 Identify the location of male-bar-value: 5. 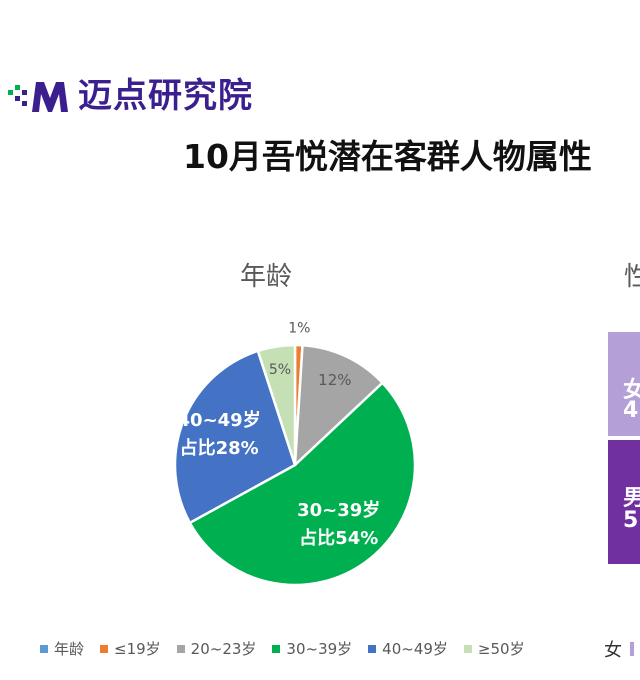
(631, 520).